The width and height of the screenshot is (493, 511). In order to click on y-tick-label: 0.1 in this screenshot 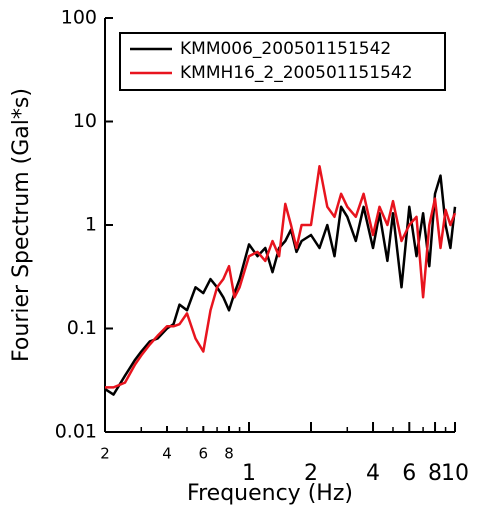, I will do `click(82, 328)`.